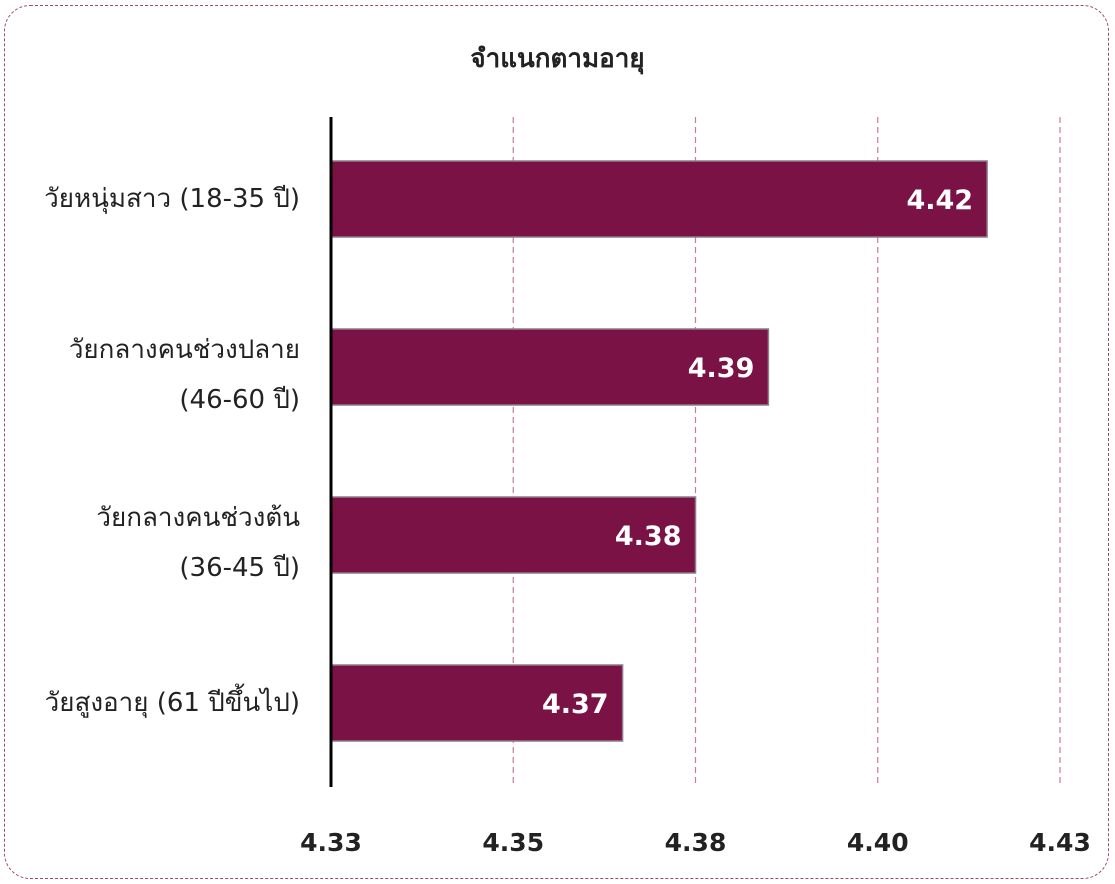 This screenshot has height=884, width=1115. What do you see at coordinates (696, 842) in the screenshot?
I see `x-tick-label: 4.38` at bounding box center [696, 842].